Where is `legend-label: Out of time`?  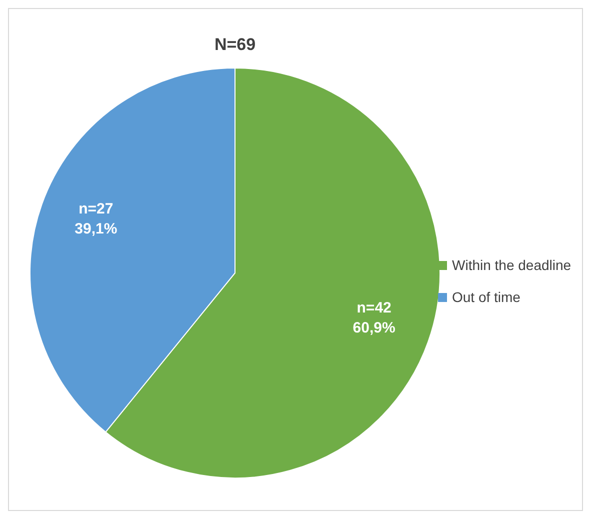 legend-label: Out of time is located at coordinates (486, 297).